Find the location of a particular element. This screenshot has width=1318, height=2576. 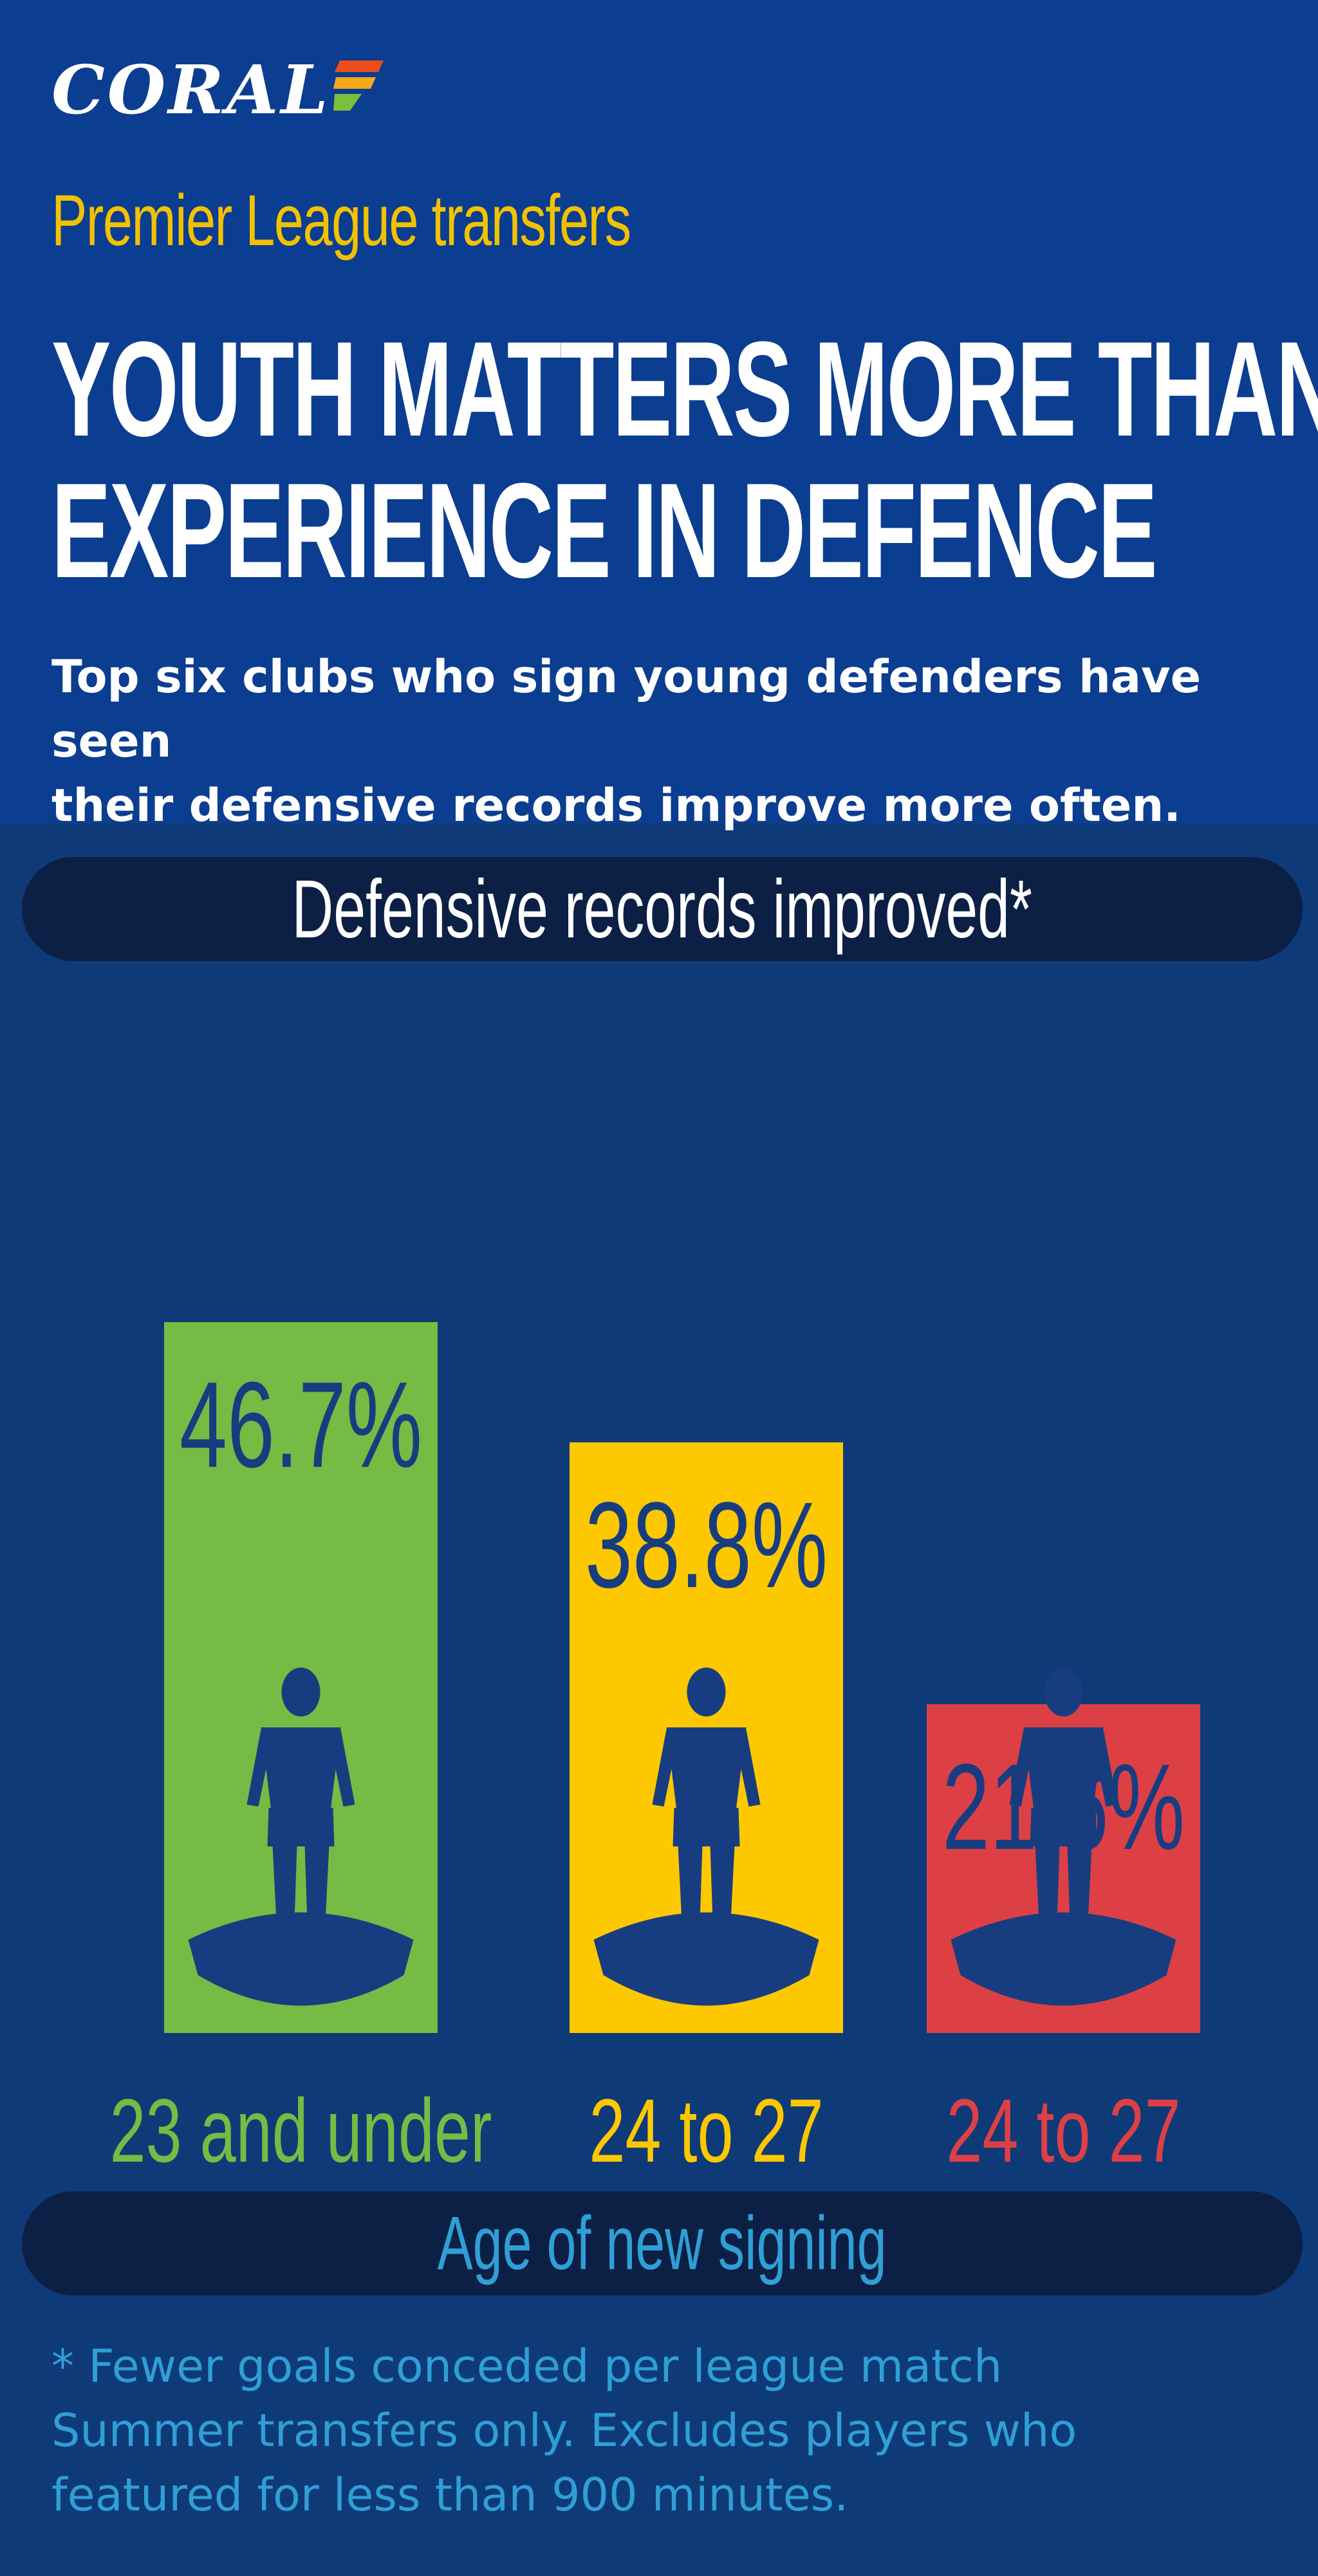

footnote-line-3: featured for less than 900 minutes. is located at coordinates (450, 2495).